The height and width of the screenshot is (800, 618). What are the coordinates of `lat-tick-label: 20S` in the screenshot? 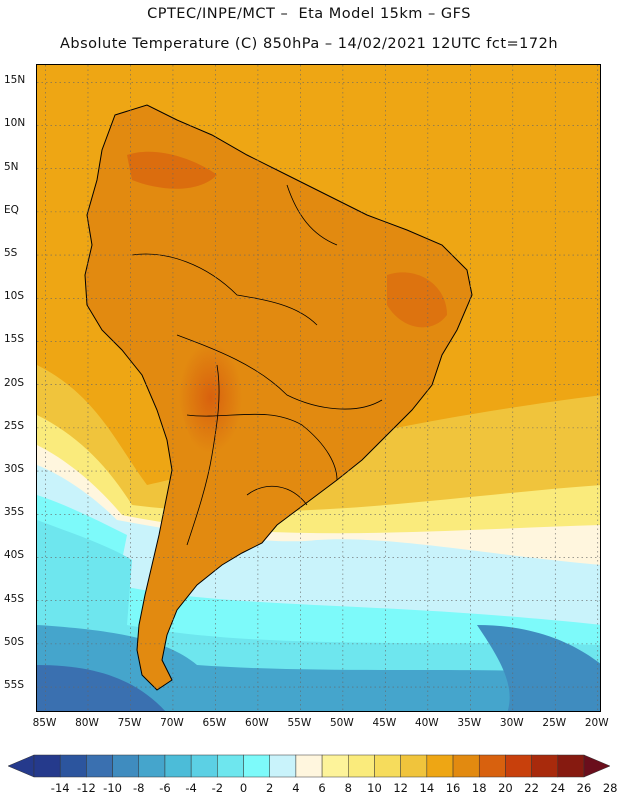 It's located at (14, 382).